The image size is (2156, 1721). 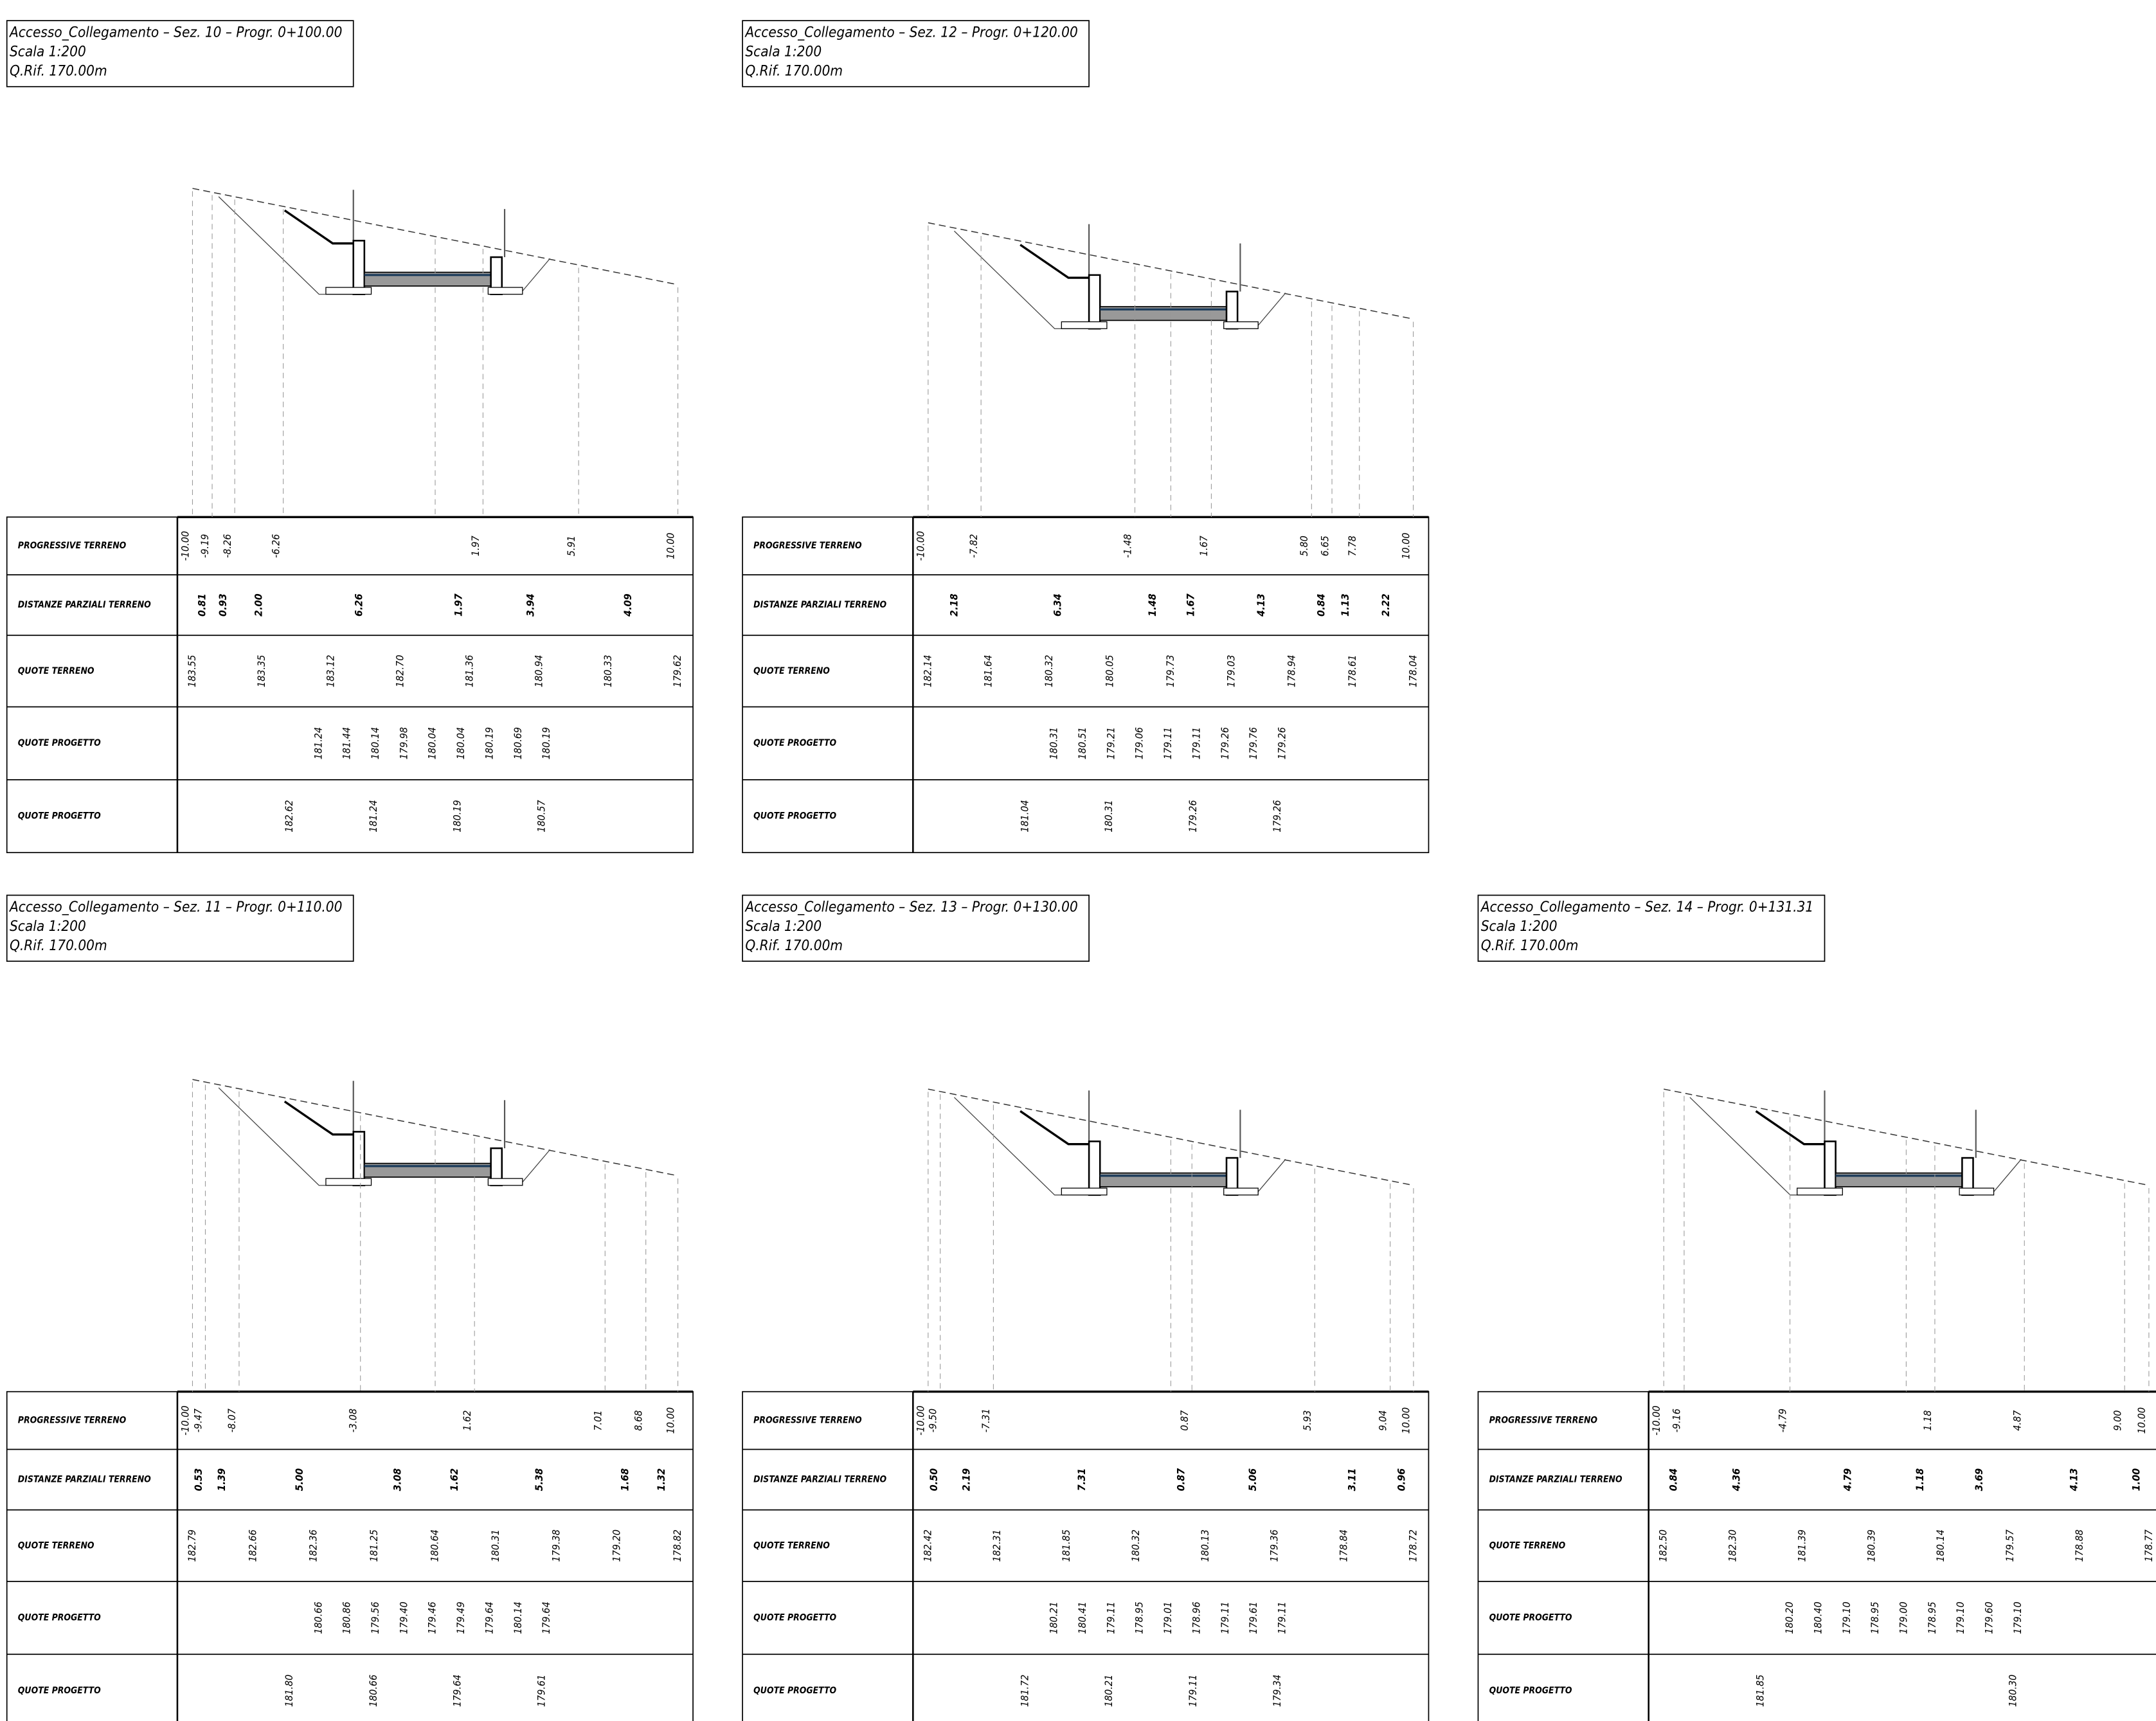 What do you see at coordinates (1270, 1177) in the screenshot?
I see `right-slope` at bounding box center [1270, 1177].